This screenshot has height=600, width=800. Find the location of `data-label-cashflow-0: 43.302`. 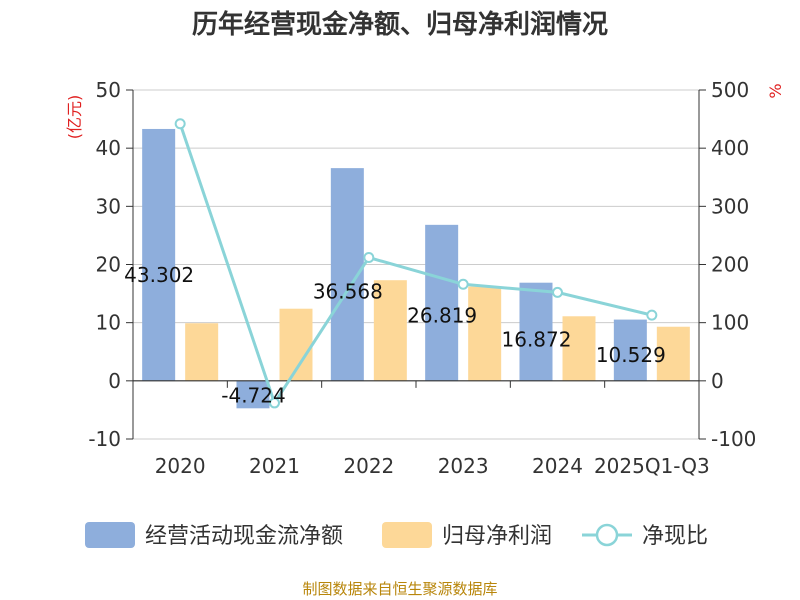

data-label-cashflow-0: 43.302 is located at coordinates (159, 275).